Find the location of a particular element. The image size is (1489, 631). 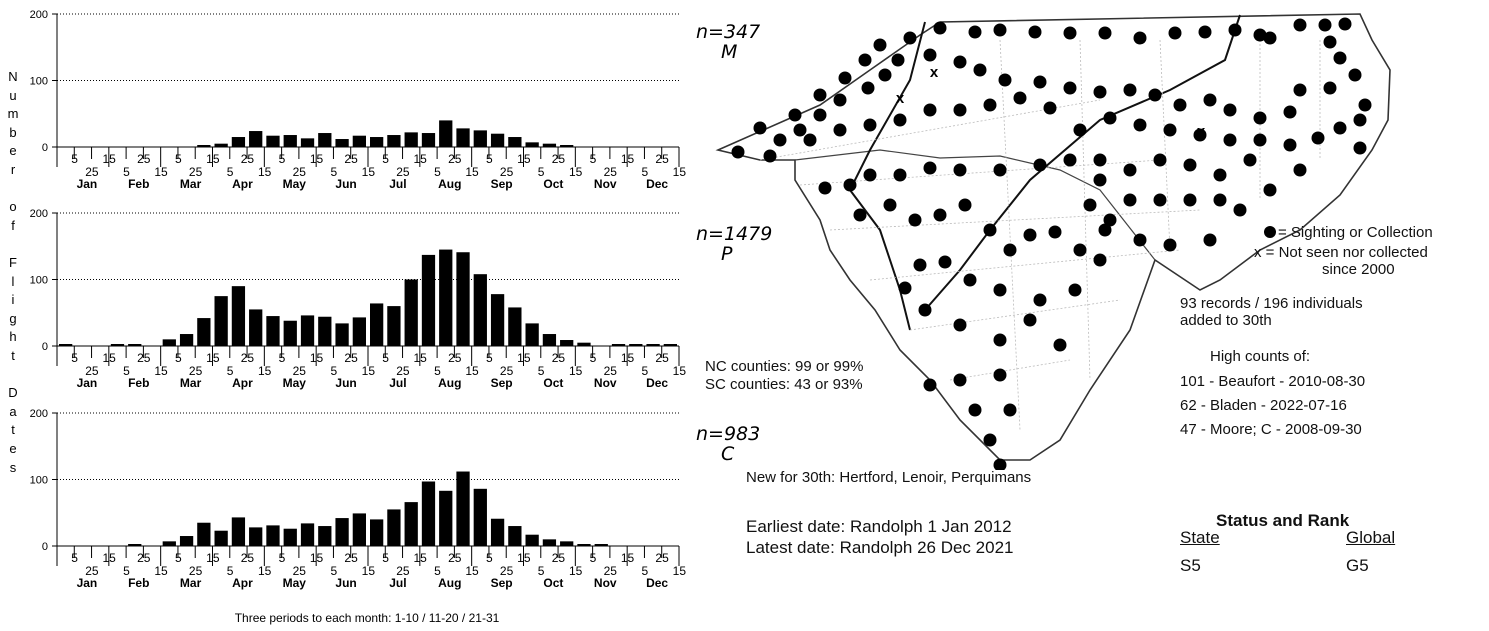

axis-title-letter: r is located at coordinates (13, 169).